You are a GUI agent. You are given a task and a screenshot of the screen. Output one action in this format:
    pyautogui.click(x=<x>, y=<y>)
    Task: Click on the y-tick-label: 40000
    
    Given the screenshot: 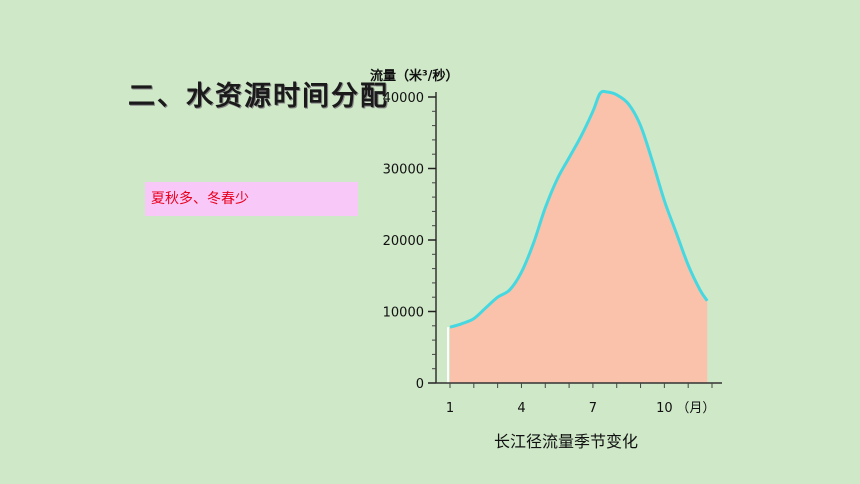 What is the action you would take?
    pyautogui.click(x=403, y=98)
    